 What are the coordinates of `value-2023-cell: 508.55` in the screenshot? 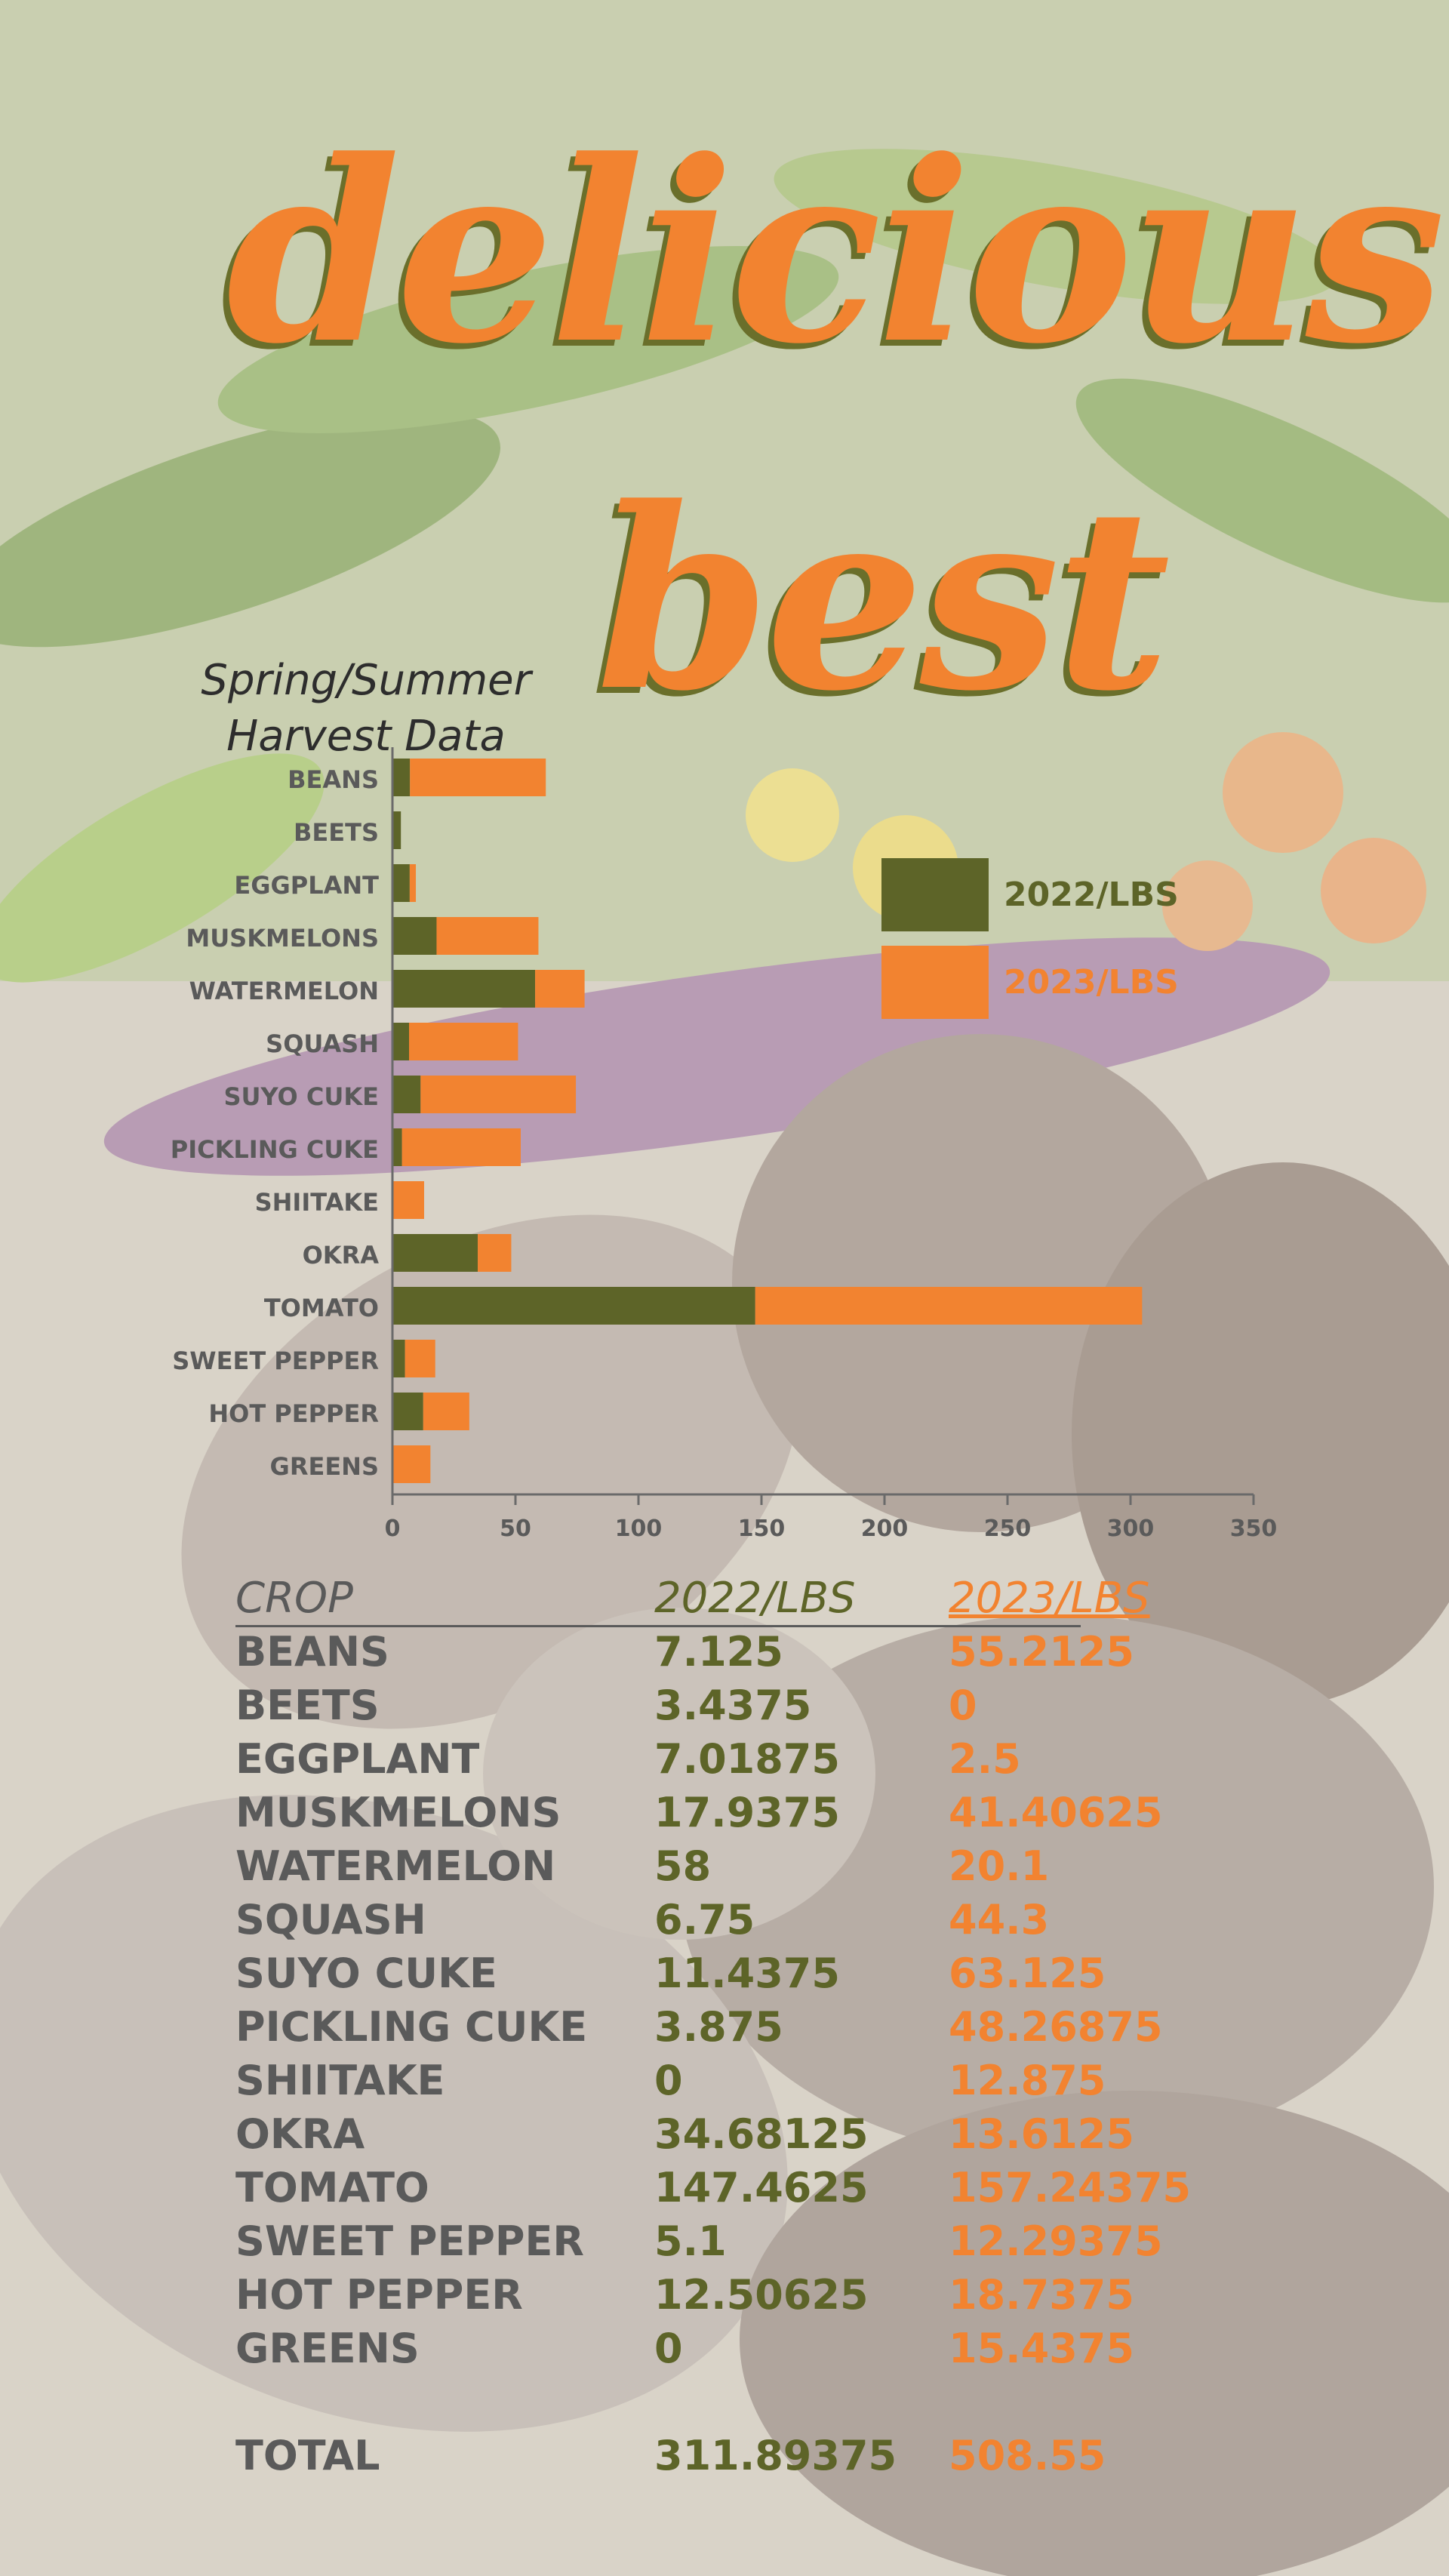 It's located at (1027, 2455).